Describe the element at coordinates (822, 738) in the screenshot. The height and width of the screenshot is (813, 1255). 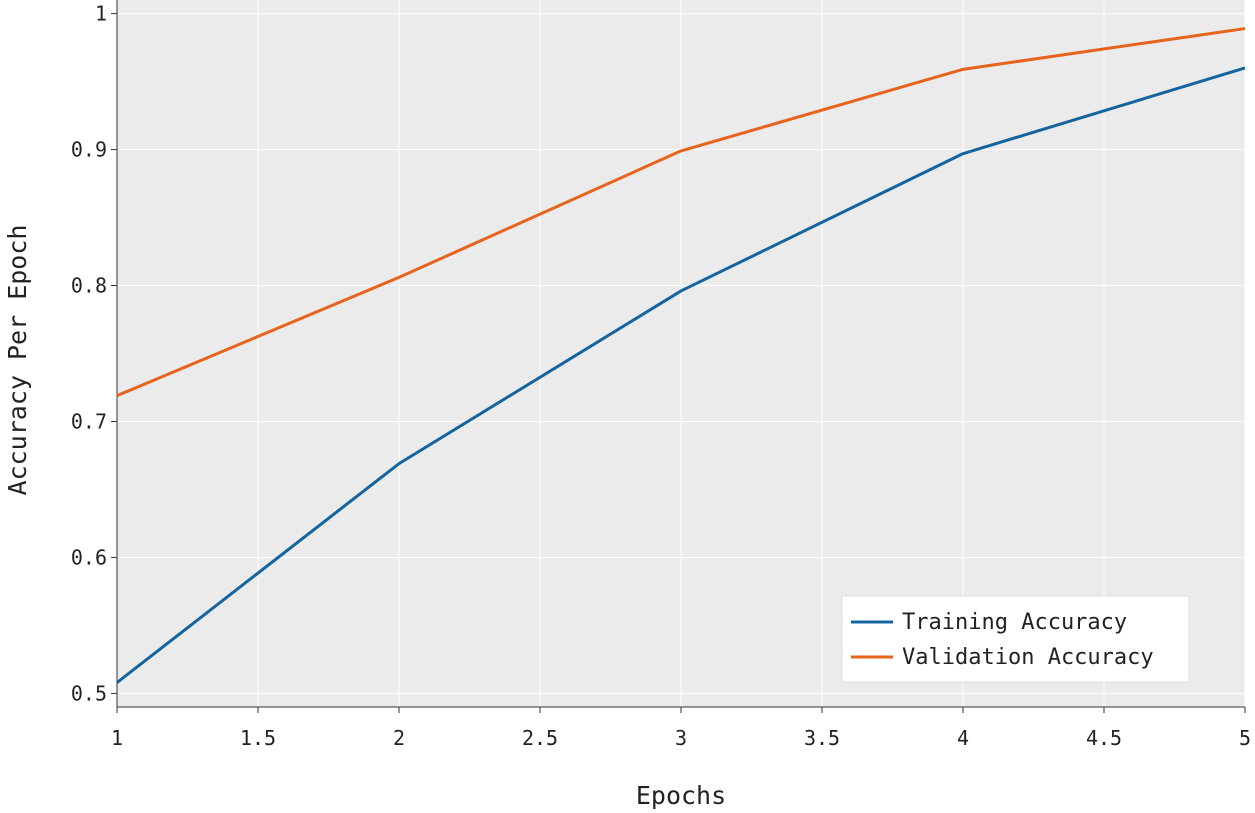
I see `x-tick-label: 3.5` at that location.